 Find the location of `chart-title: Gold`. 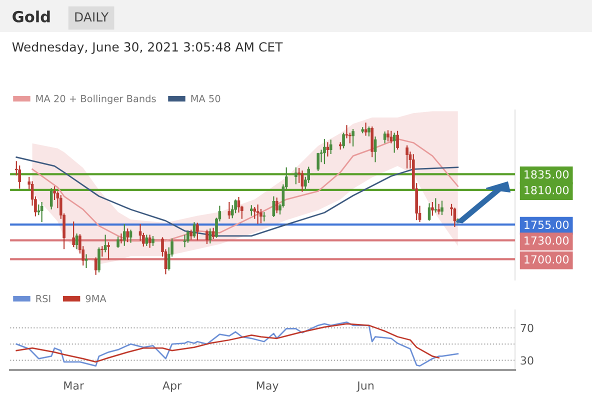

chart-title: Gold is located at coordinates (31, 16).